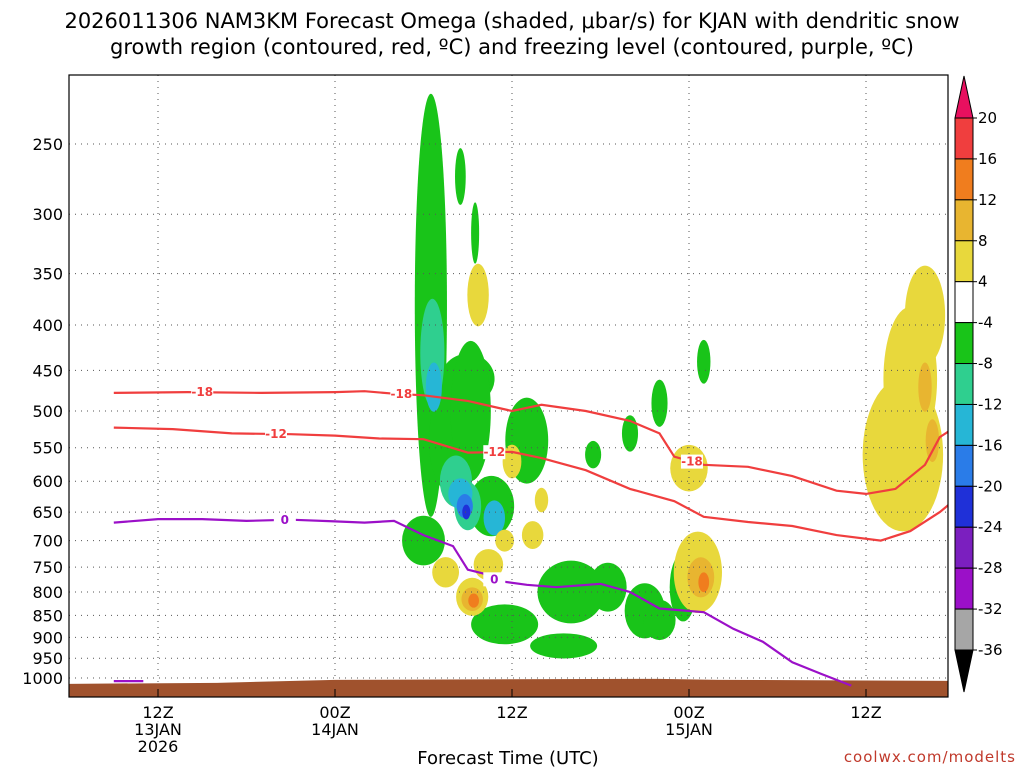 The image size is (1024, 768). I want to click on x-tick-label-1-1: 14JAN, so click(335, 729).